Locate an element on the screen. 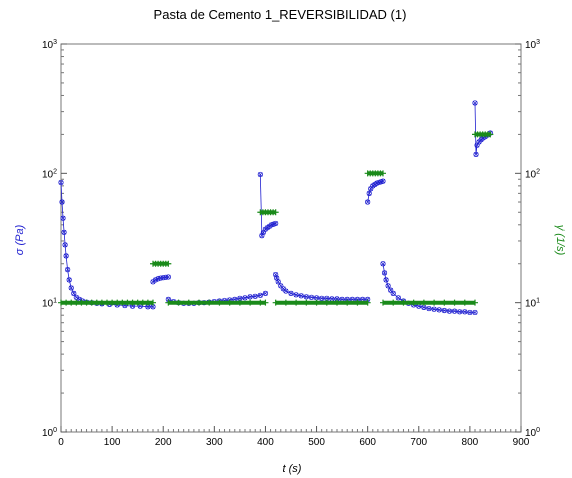 The height and width of the screenshot is (478, 572). y-right-tick-label: 10² is located at coordinates (532, 174).